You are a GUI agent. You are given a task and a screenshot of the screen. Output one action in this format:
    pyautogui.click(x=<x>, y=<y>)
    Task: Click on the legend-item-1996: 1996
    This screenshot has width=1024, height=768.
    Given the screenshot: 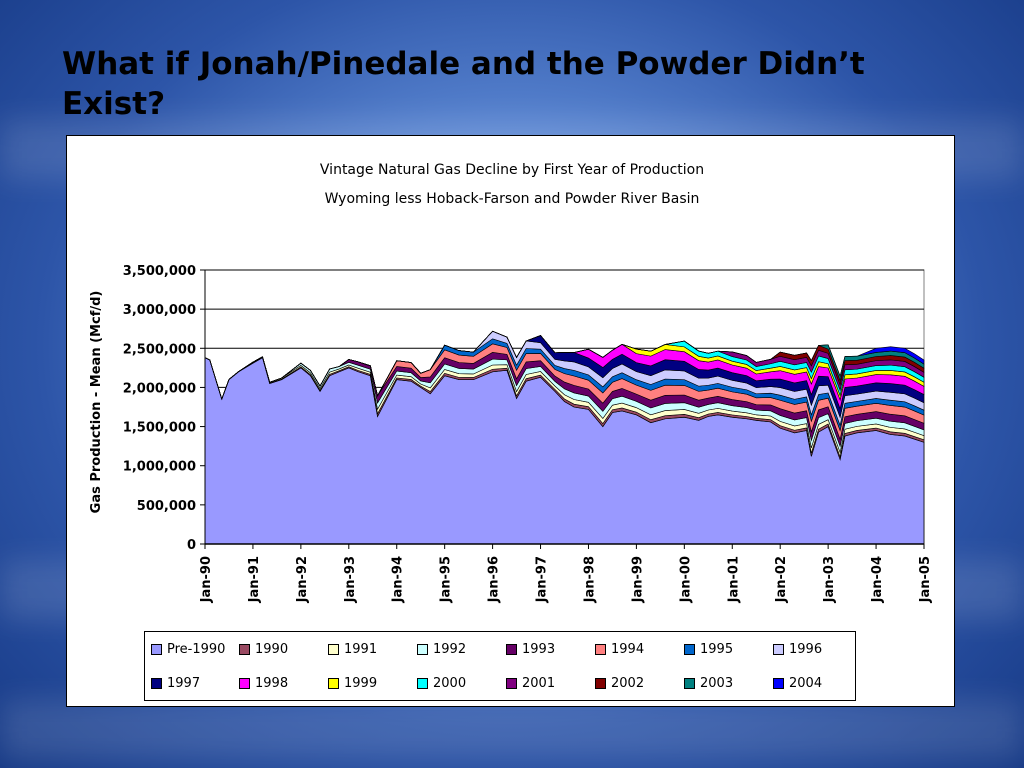 What is the action you would take?
    pyautogui.click(x=797, y=649)
    